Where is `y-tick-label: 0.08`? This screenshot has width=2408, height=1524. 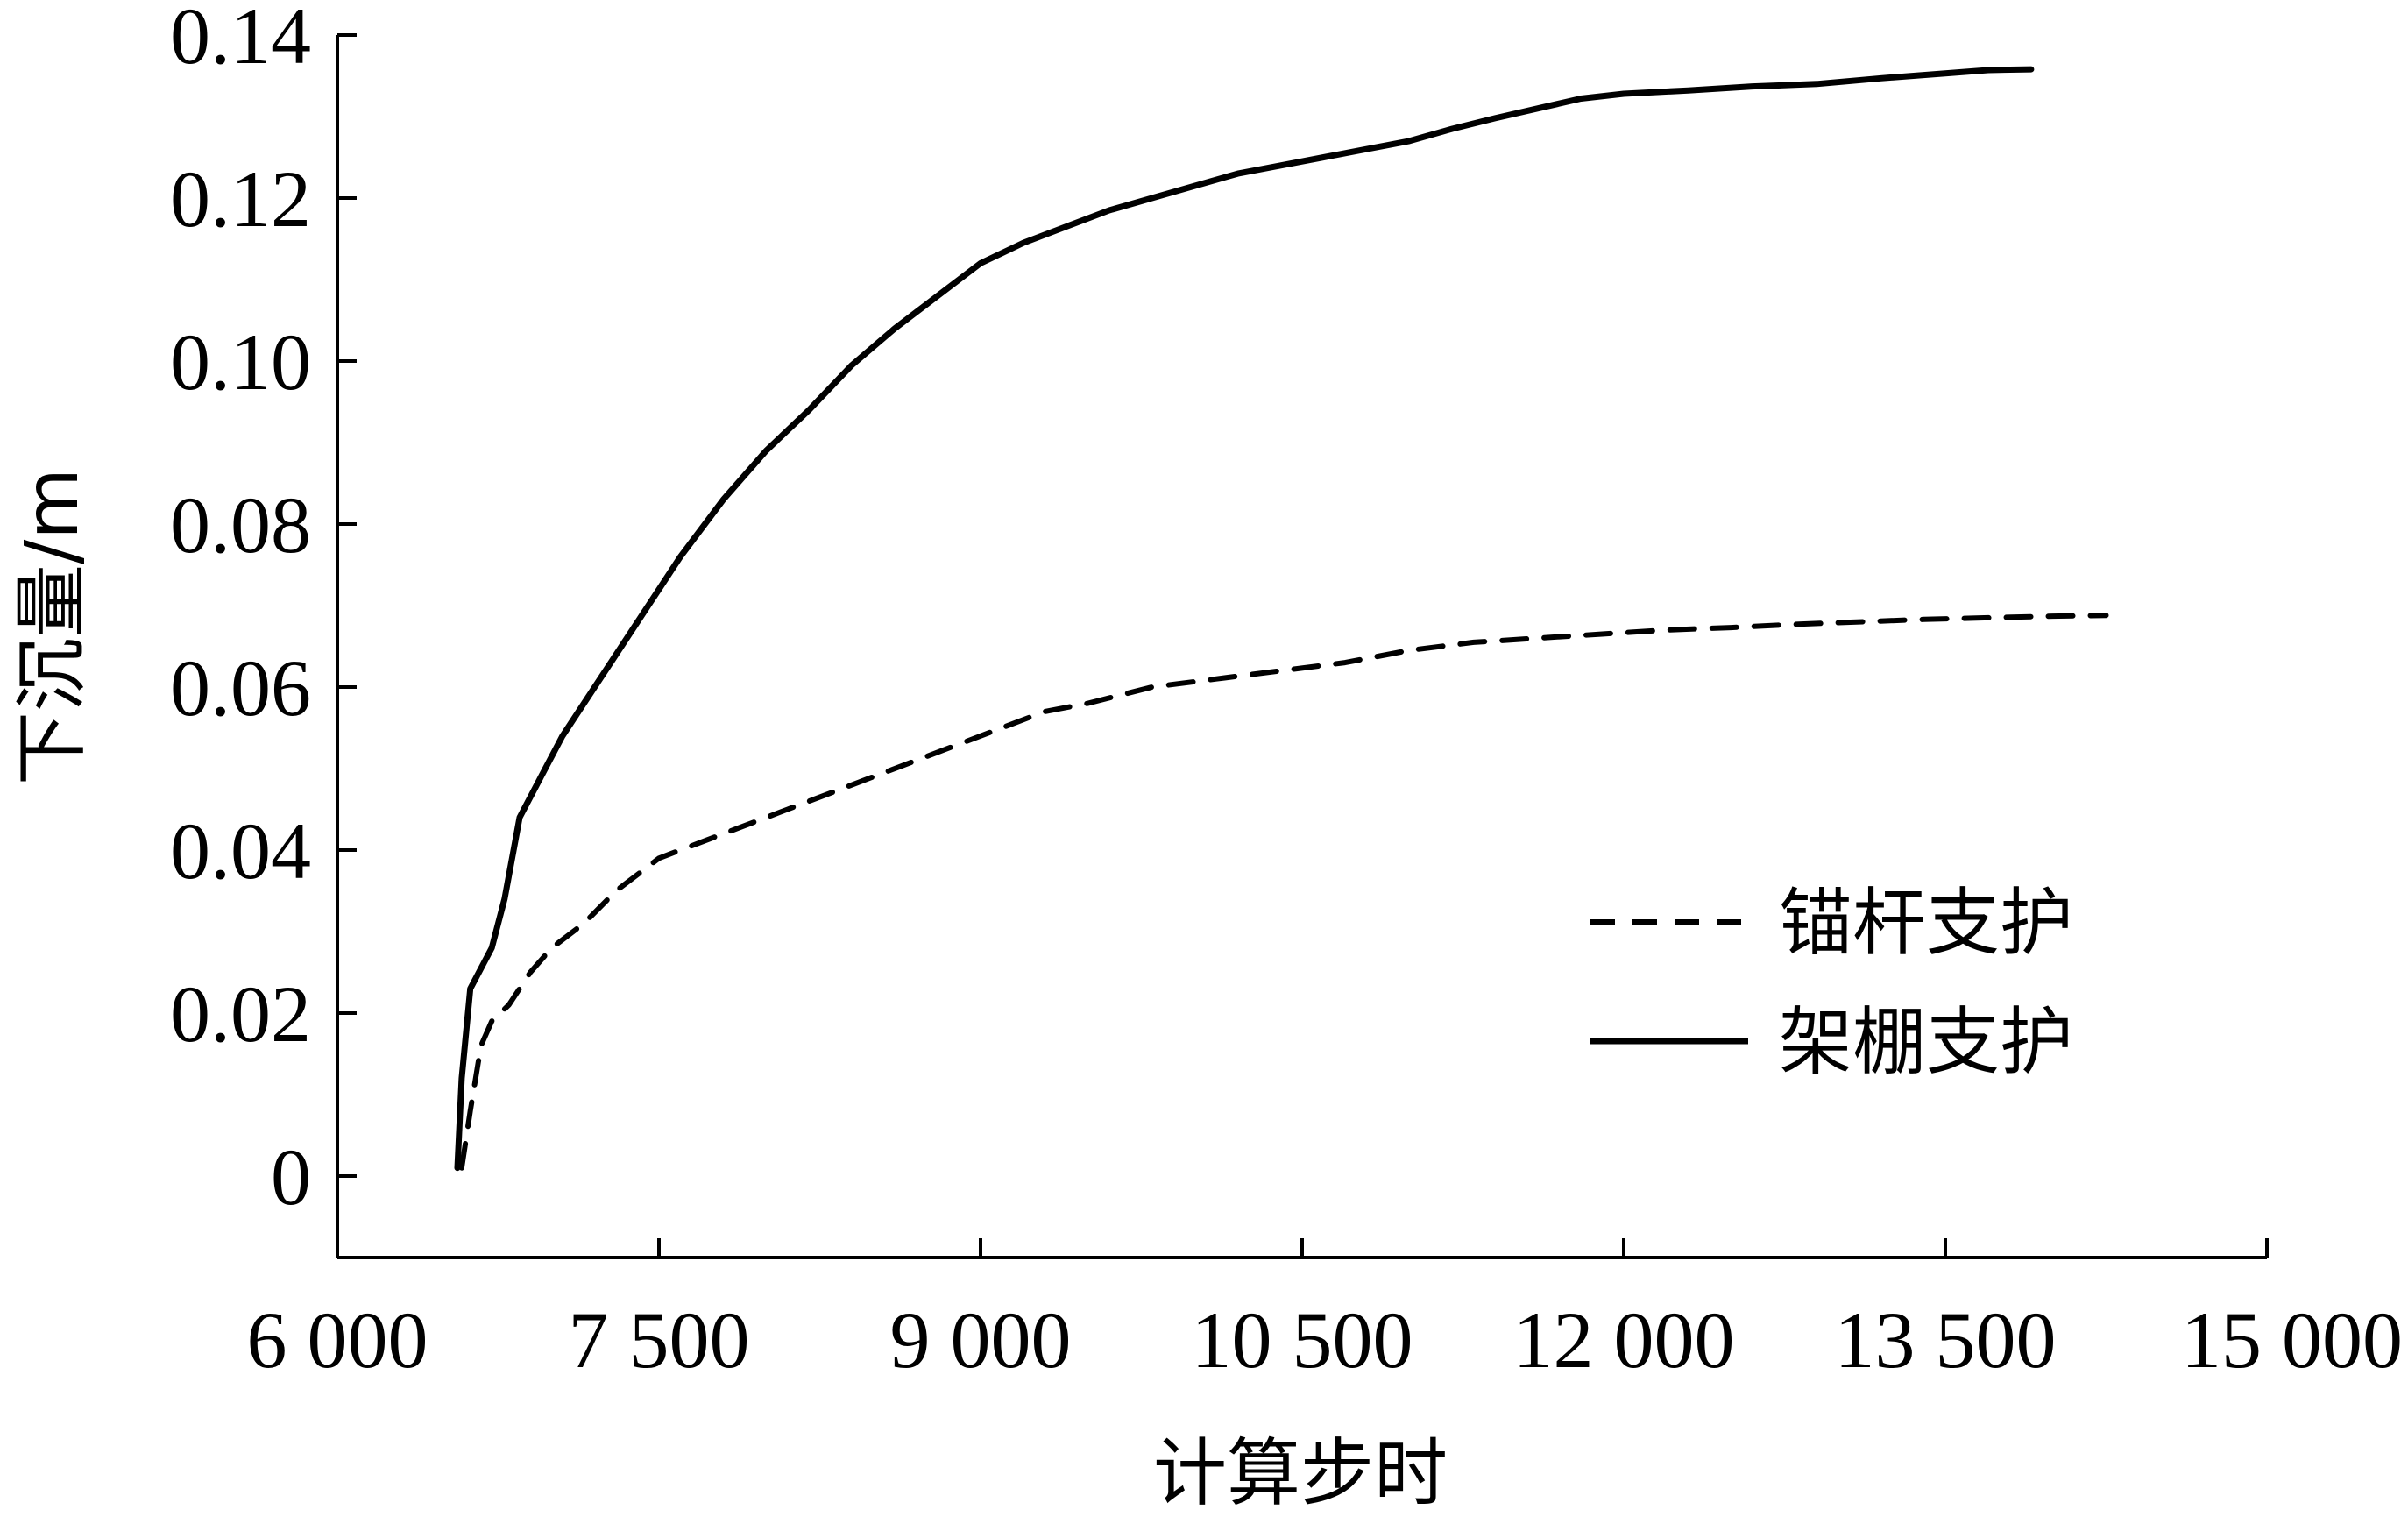
y-tick-label: 0.08 is located at coordinates (240, 525).